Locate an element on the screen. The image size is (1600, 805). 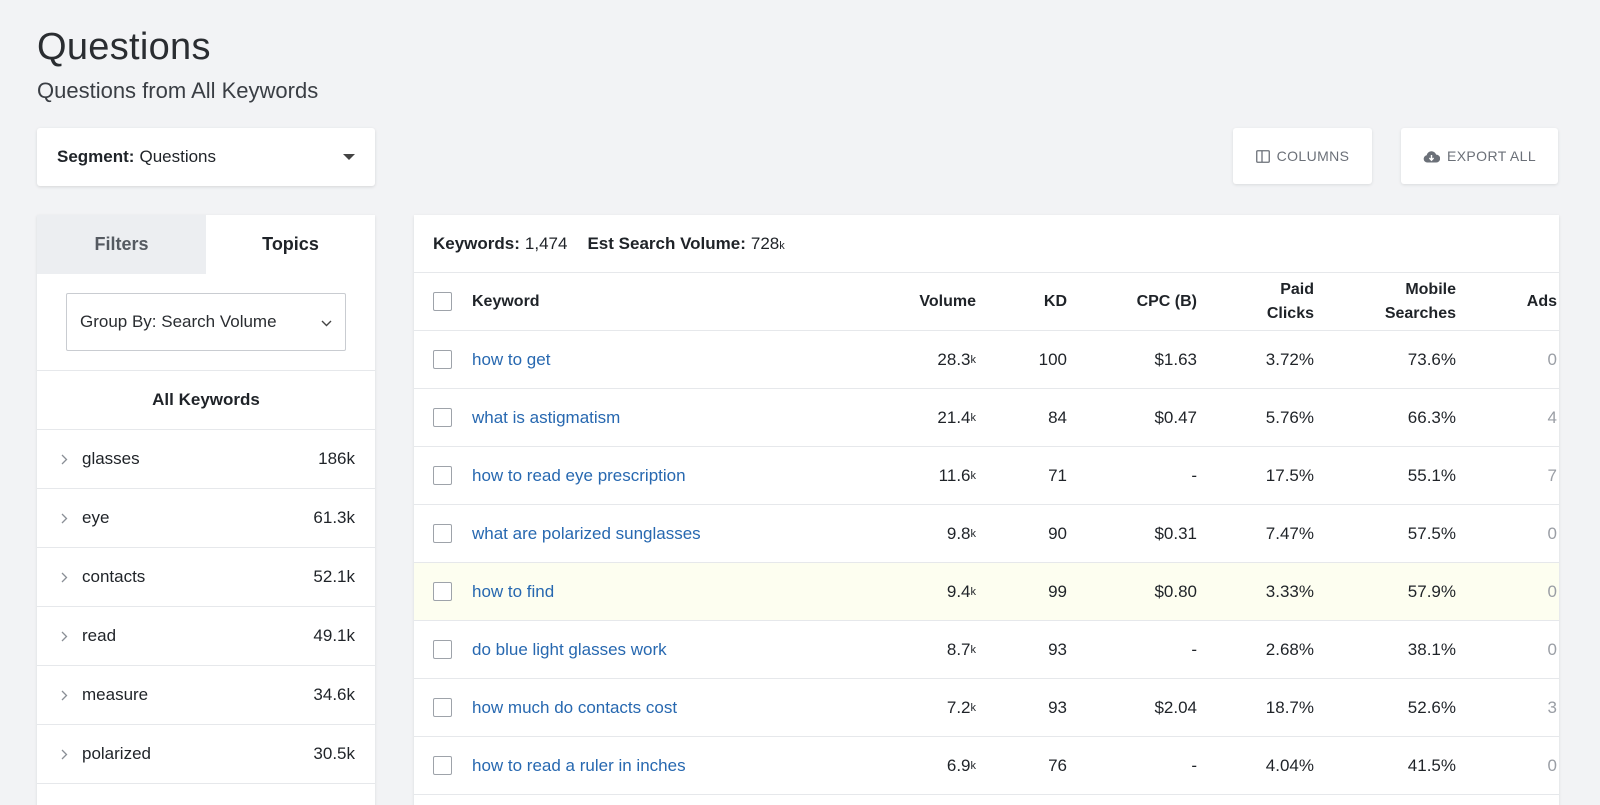
topic-name: polarized is located at coordinates (116, 753).